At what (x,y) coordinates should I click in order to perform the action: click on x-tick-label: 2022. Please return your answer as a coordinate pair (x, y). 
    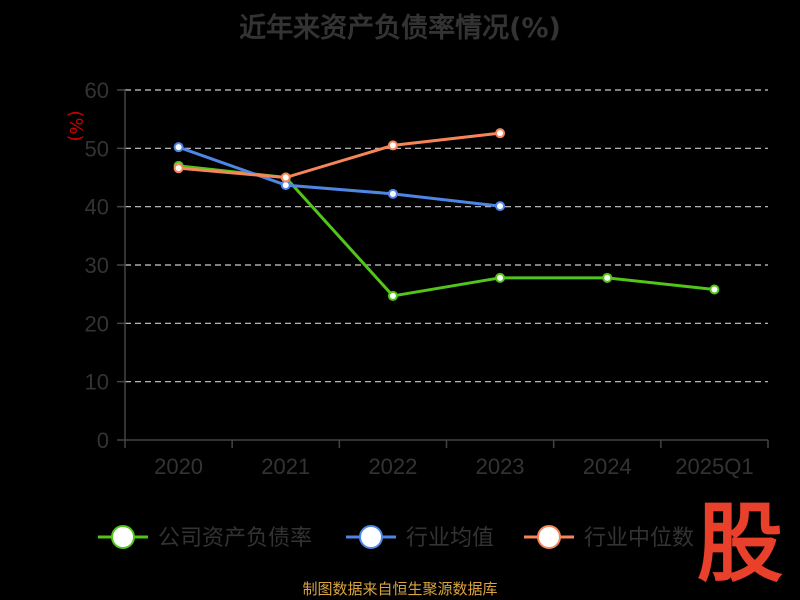
    Looking at the image, I should click on (392, 466).